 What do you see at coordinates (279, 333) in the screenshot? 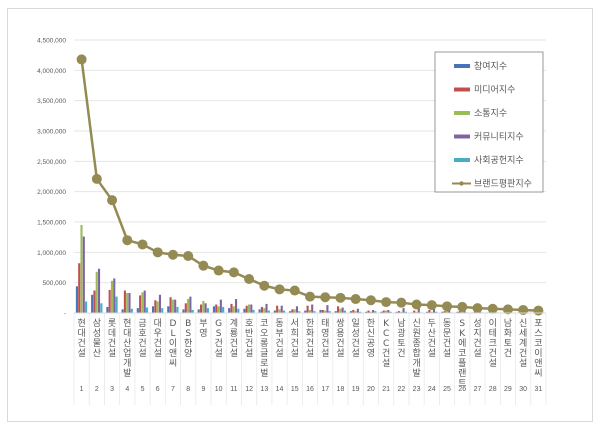
I see `x-category-label: 부` at bounding box center [279, 333].